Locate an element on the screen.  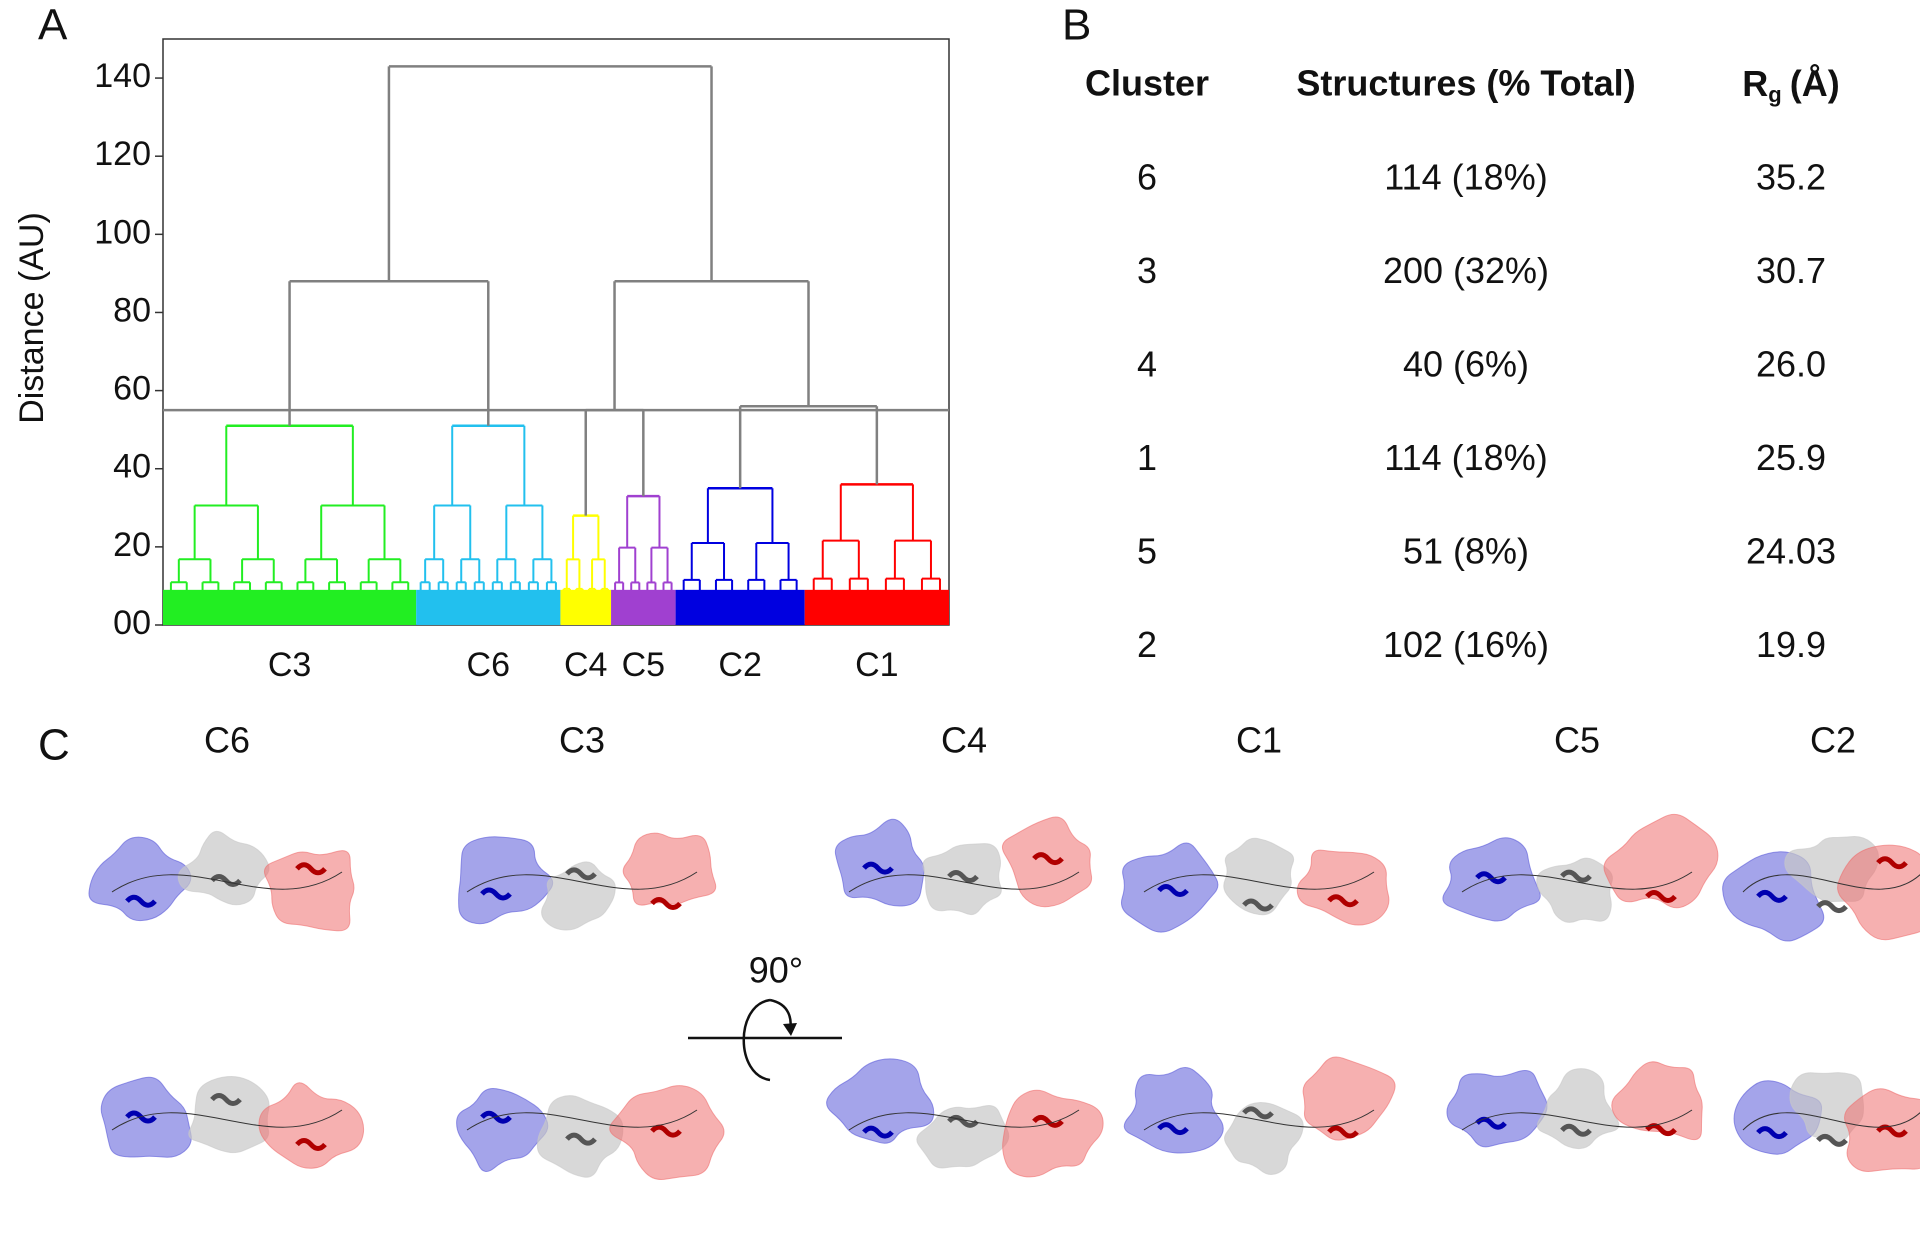
table-cell: 4 is located at coordinates (1147, 364).